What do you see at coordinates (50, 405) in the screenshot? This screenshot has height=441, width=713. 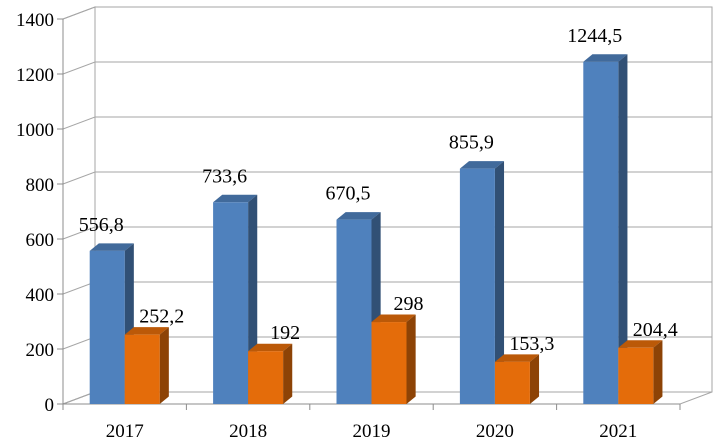 I see `y-tick-label: 0` at bounding box center [50, 405].